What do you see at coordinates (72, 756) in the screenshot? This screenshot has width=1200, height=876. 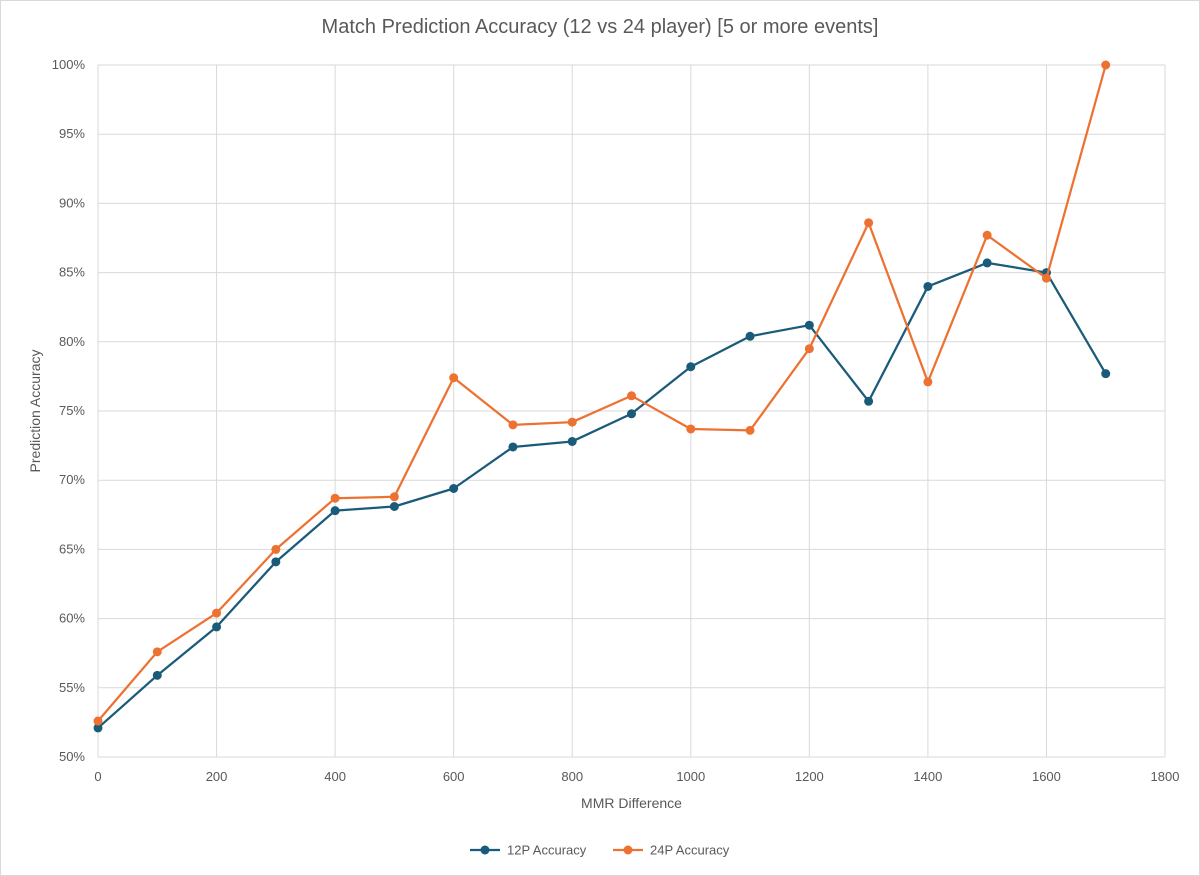 I see `y-tick-label: 50%` at bounding box center [72, 756].